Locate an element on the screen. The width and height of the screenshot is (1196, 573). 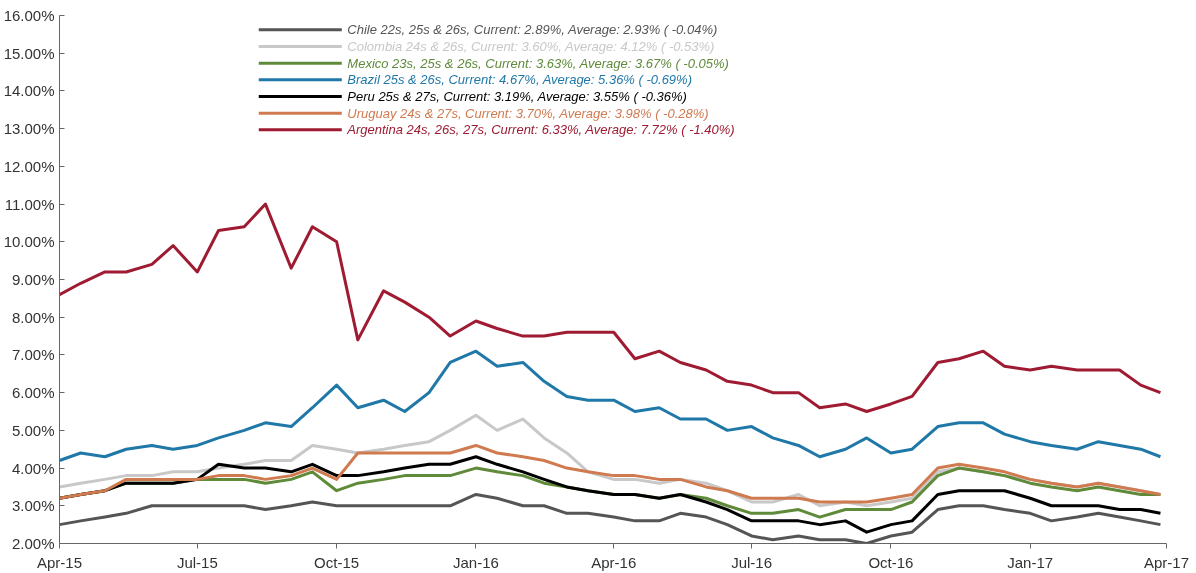
text: Peru 25s & 27s, Current: 3.19%, Average: 3.55% ( -0.36%) is located at coordinates (517, 96).